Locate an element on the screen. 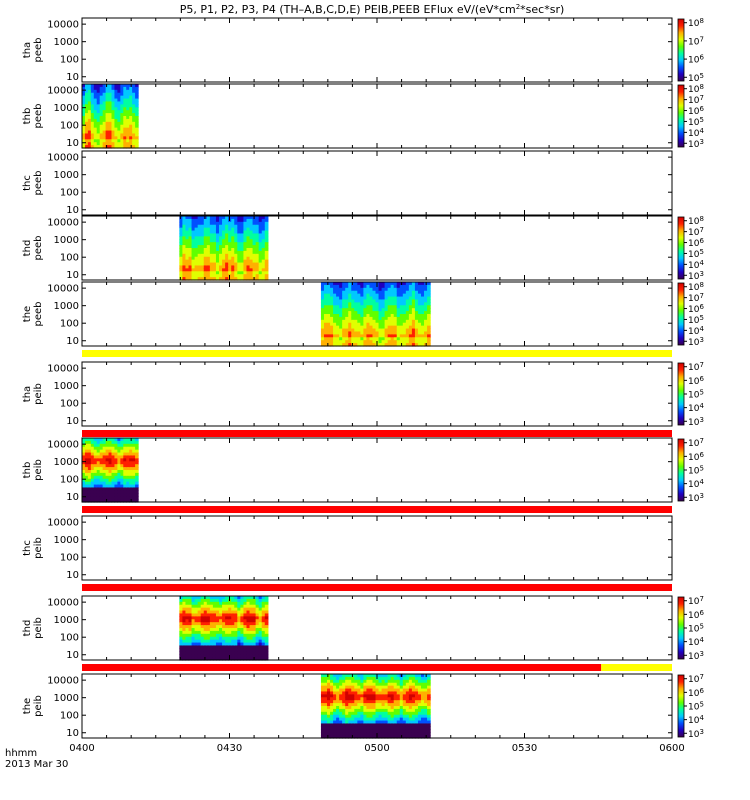  colorbar-tick-label: 105 is located at coordinates (696, 395).